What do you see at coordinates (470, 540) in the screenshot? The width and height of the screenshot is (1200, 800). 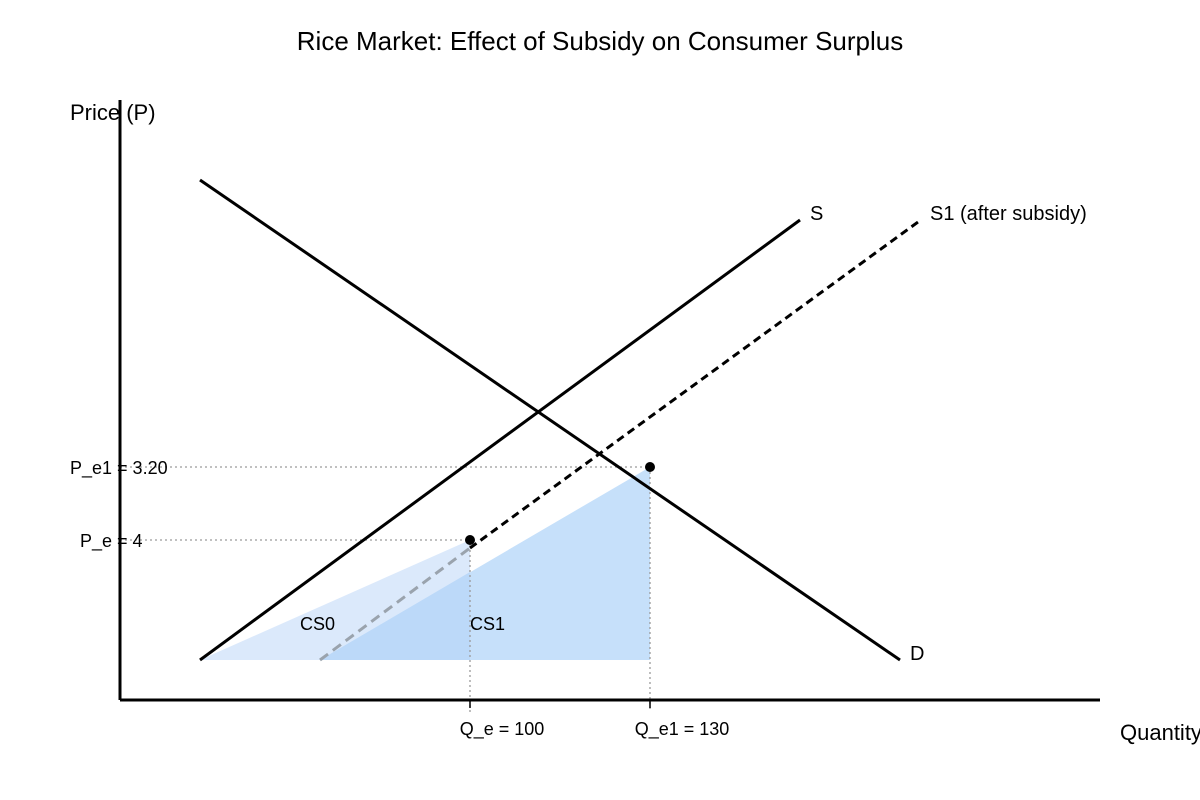 I see `equilibrium-point-e` at bounding box center [470, 540].